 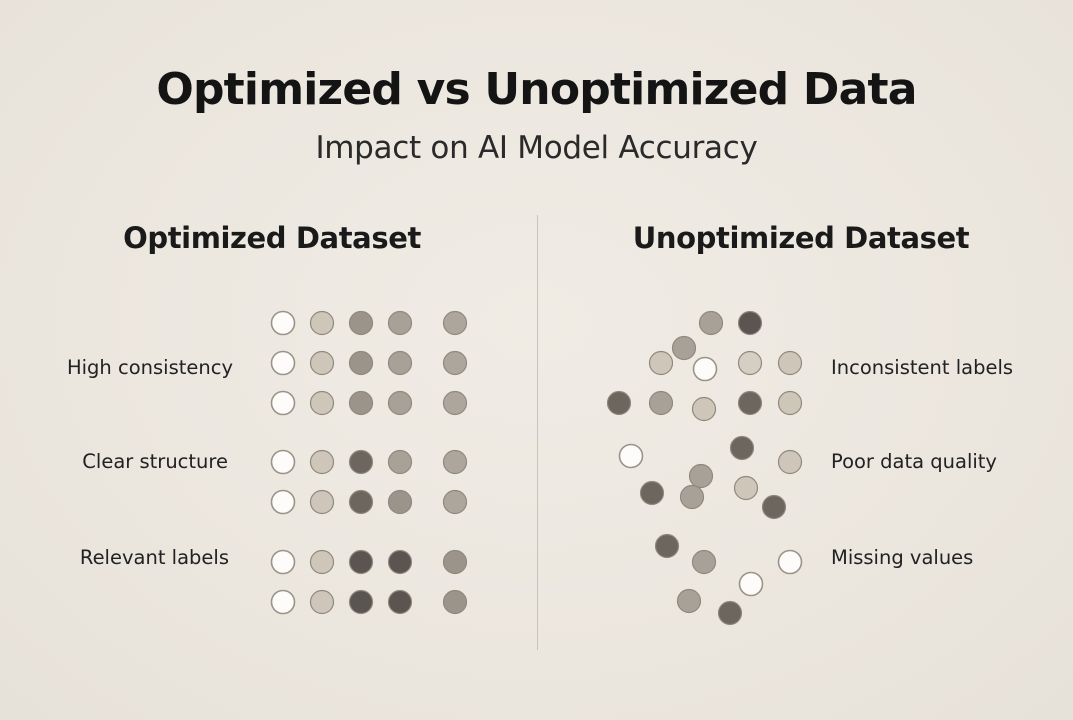 What do you see at coordinates (537, 432) in the screenshot?
I see `center-divider` at bounding box center [537, 432].